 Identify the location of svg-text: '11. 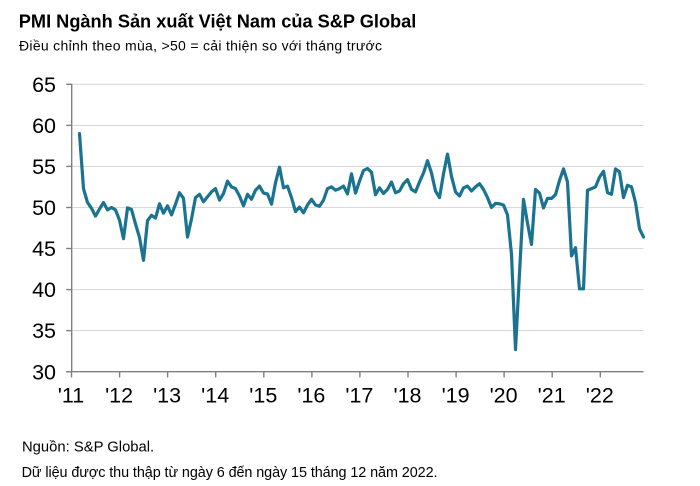
(71, 396).